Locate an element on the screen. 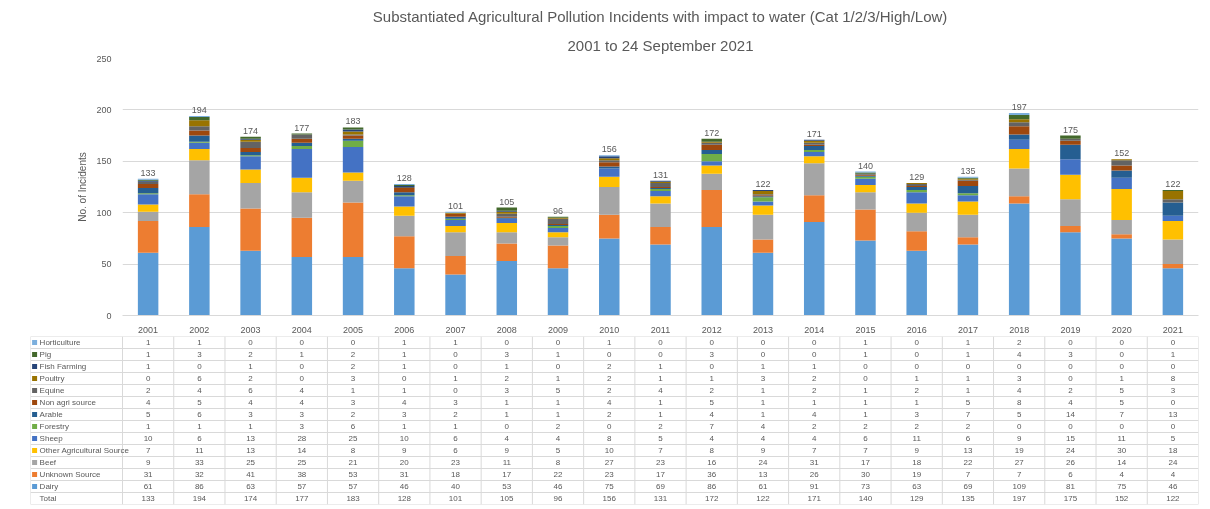 The height and width of the screenshot is (509, 1210). legend-label: Arable is located at coordinates (51, 414).